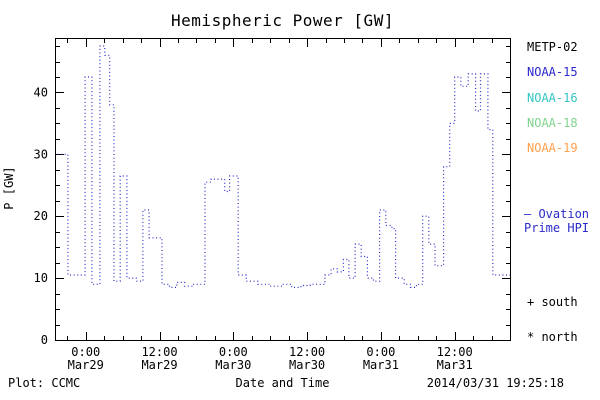 The height and width of the screenshot is (400, 600). I want to click on legend-item-noaa-18: NOAA-18, so click(552, 123).